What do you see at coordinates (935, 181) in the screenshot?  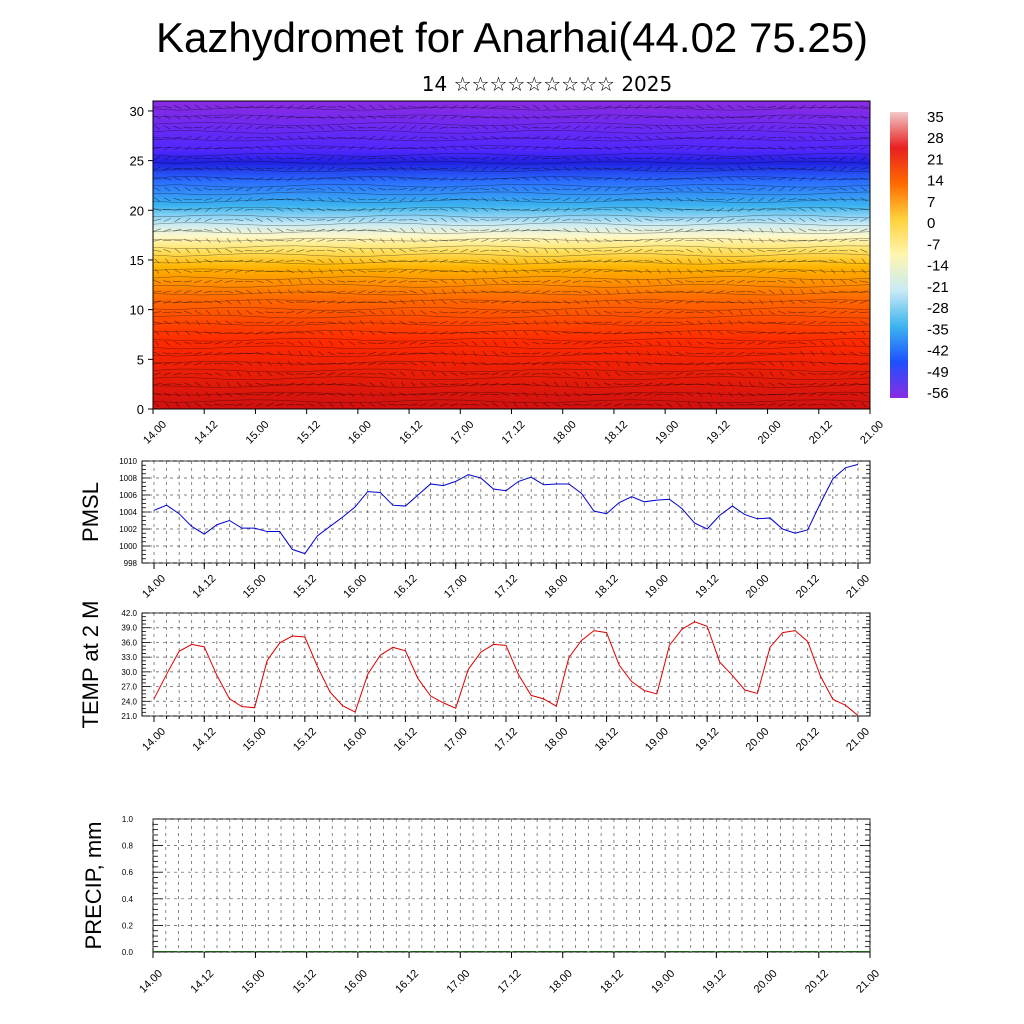 I see `colorbar-label: 14` at bounding box center [935, 181].